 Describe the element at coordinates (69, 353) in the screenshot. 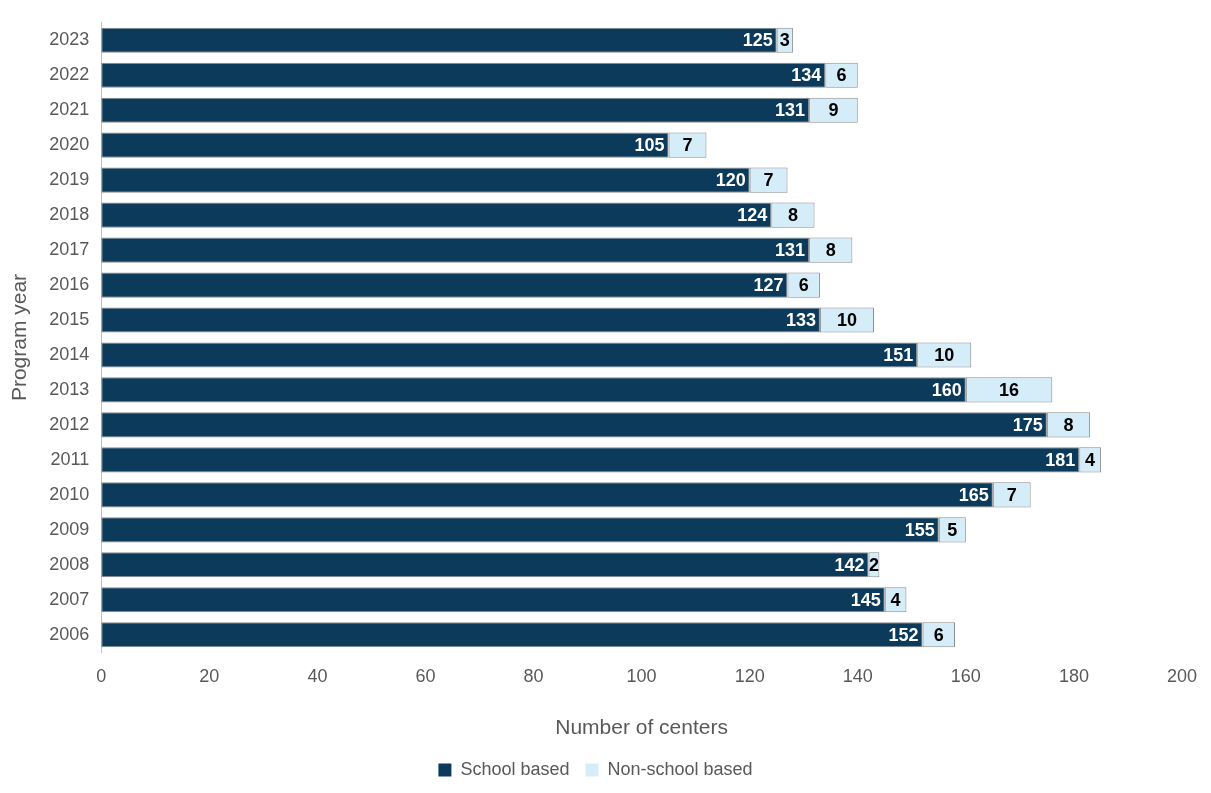

I see `y-tick-label: 2014` at that location.